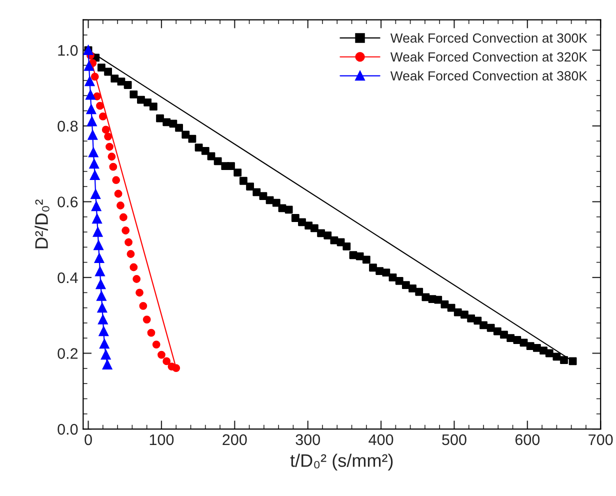 The image size is (616, 496). Describe the element at coordinates (162, 440) in the screenshot. I see `x-tick-label: 100` at that location.